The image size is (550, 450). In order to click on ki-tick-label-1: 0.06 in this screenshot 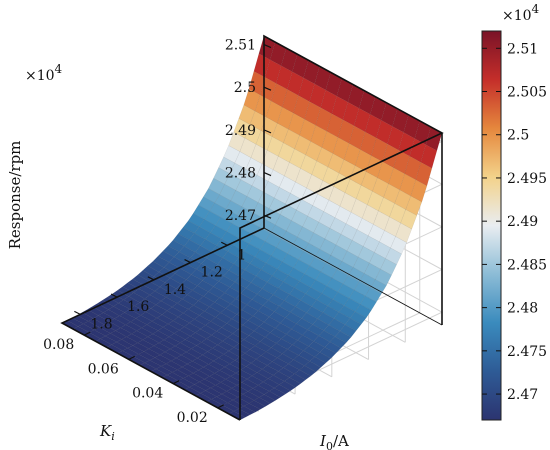, I will do `click(103, 369)`.